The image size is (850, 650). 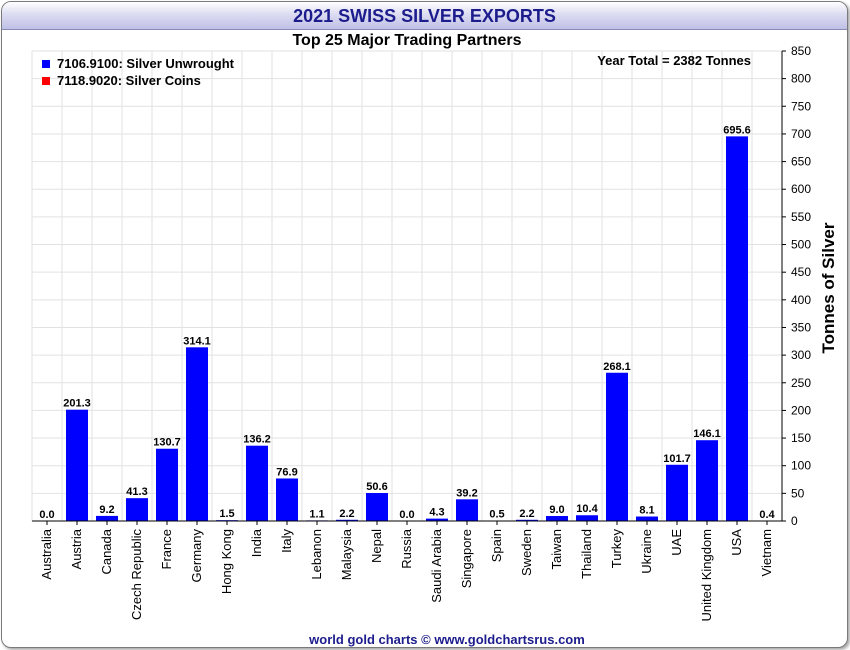 I want to click on bar-value-label: 130.7, so click(x=167, y=443).